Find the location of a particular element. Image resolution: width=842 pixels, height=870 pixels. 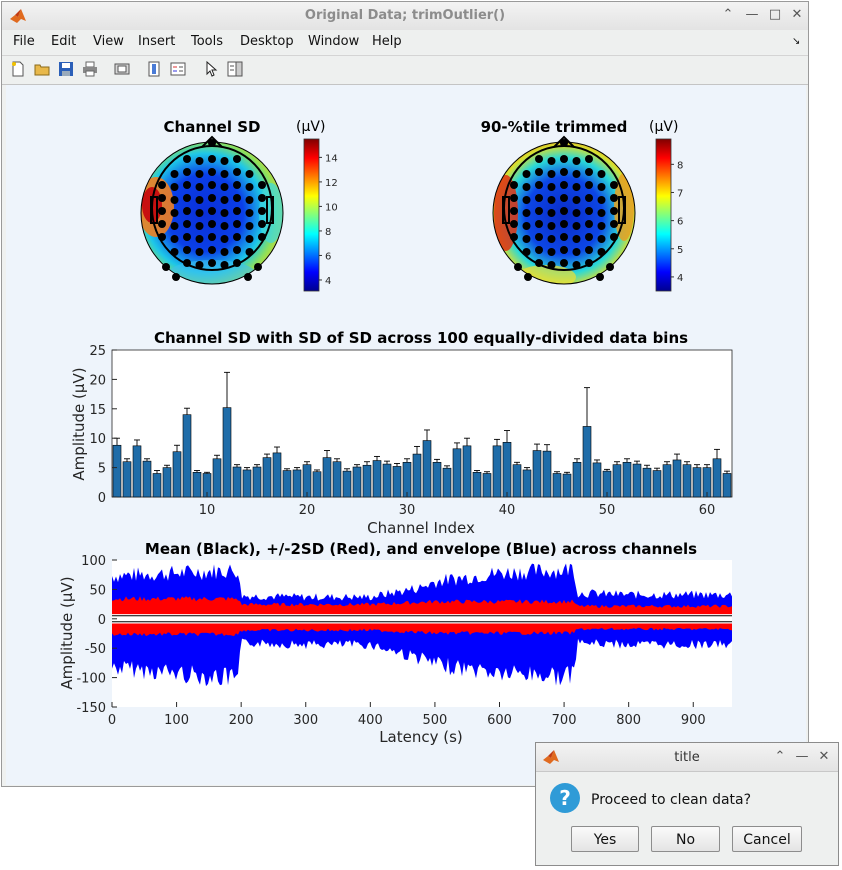

minimize-icon: ⌃ is located at coordinates (728, 14).